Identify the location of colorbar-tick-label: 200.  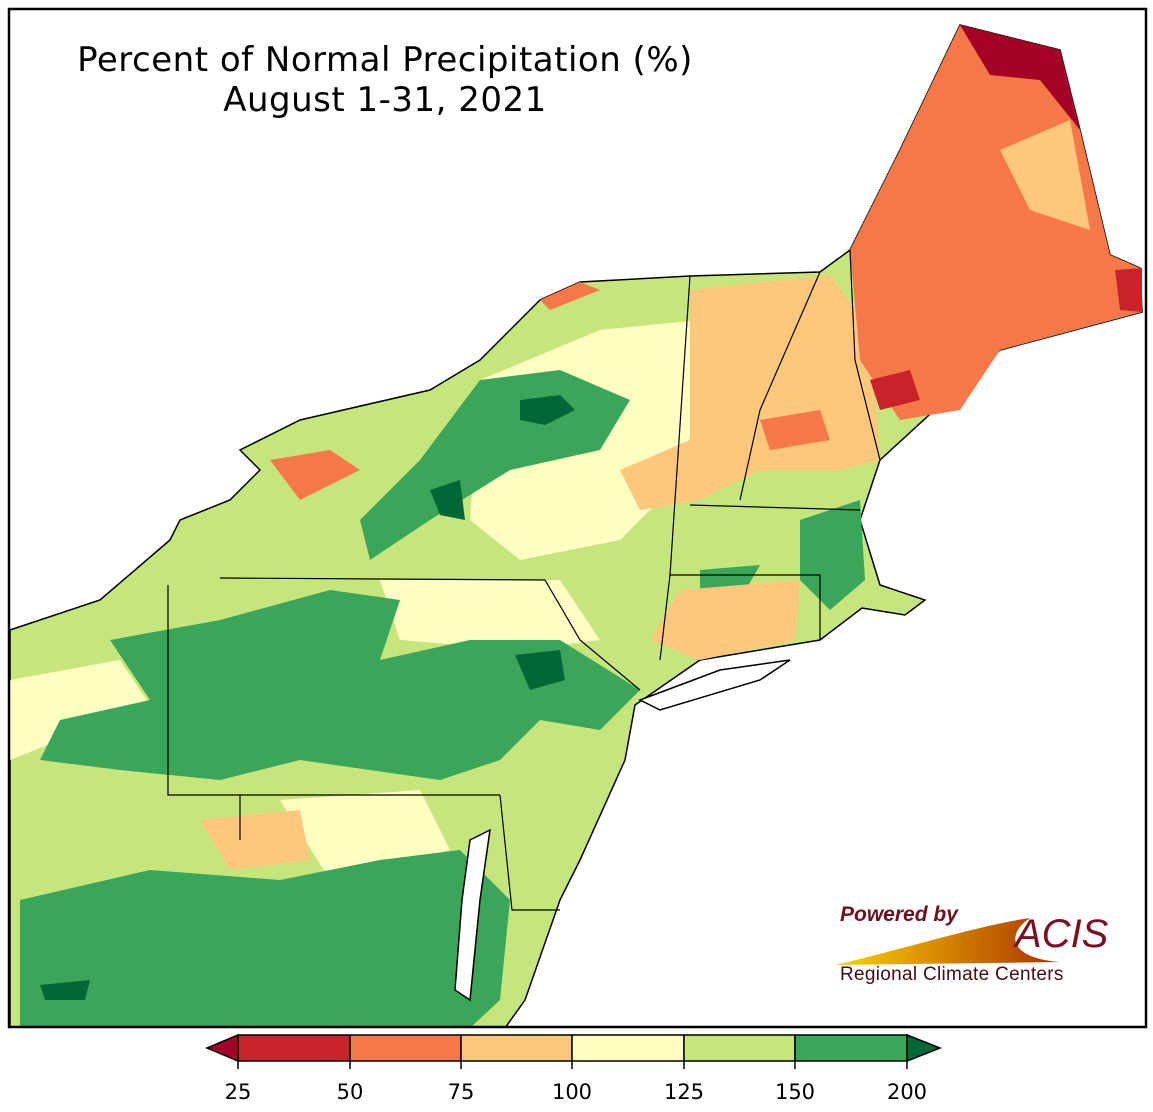
(907, 1092).